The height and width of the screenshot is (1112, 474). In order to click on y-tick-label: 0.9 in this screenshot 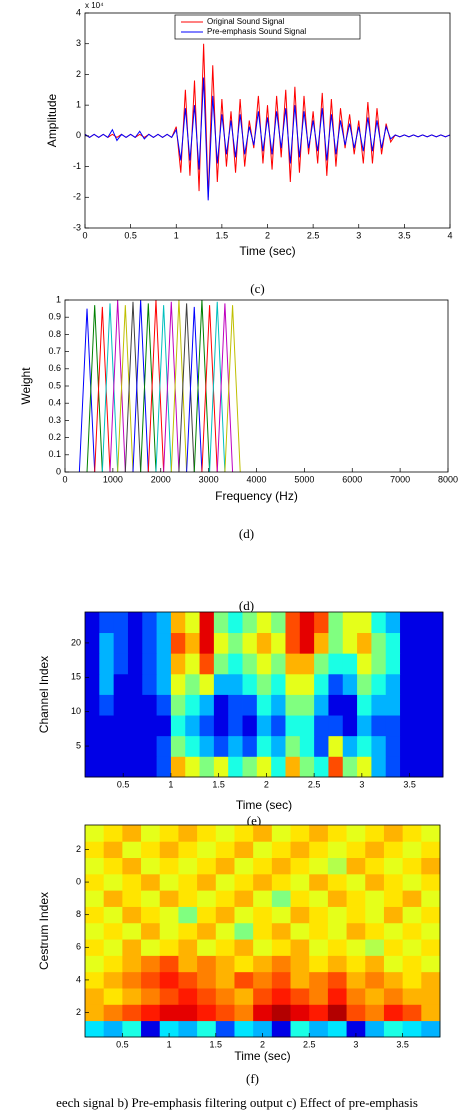, I will do `click(54, 317)`.